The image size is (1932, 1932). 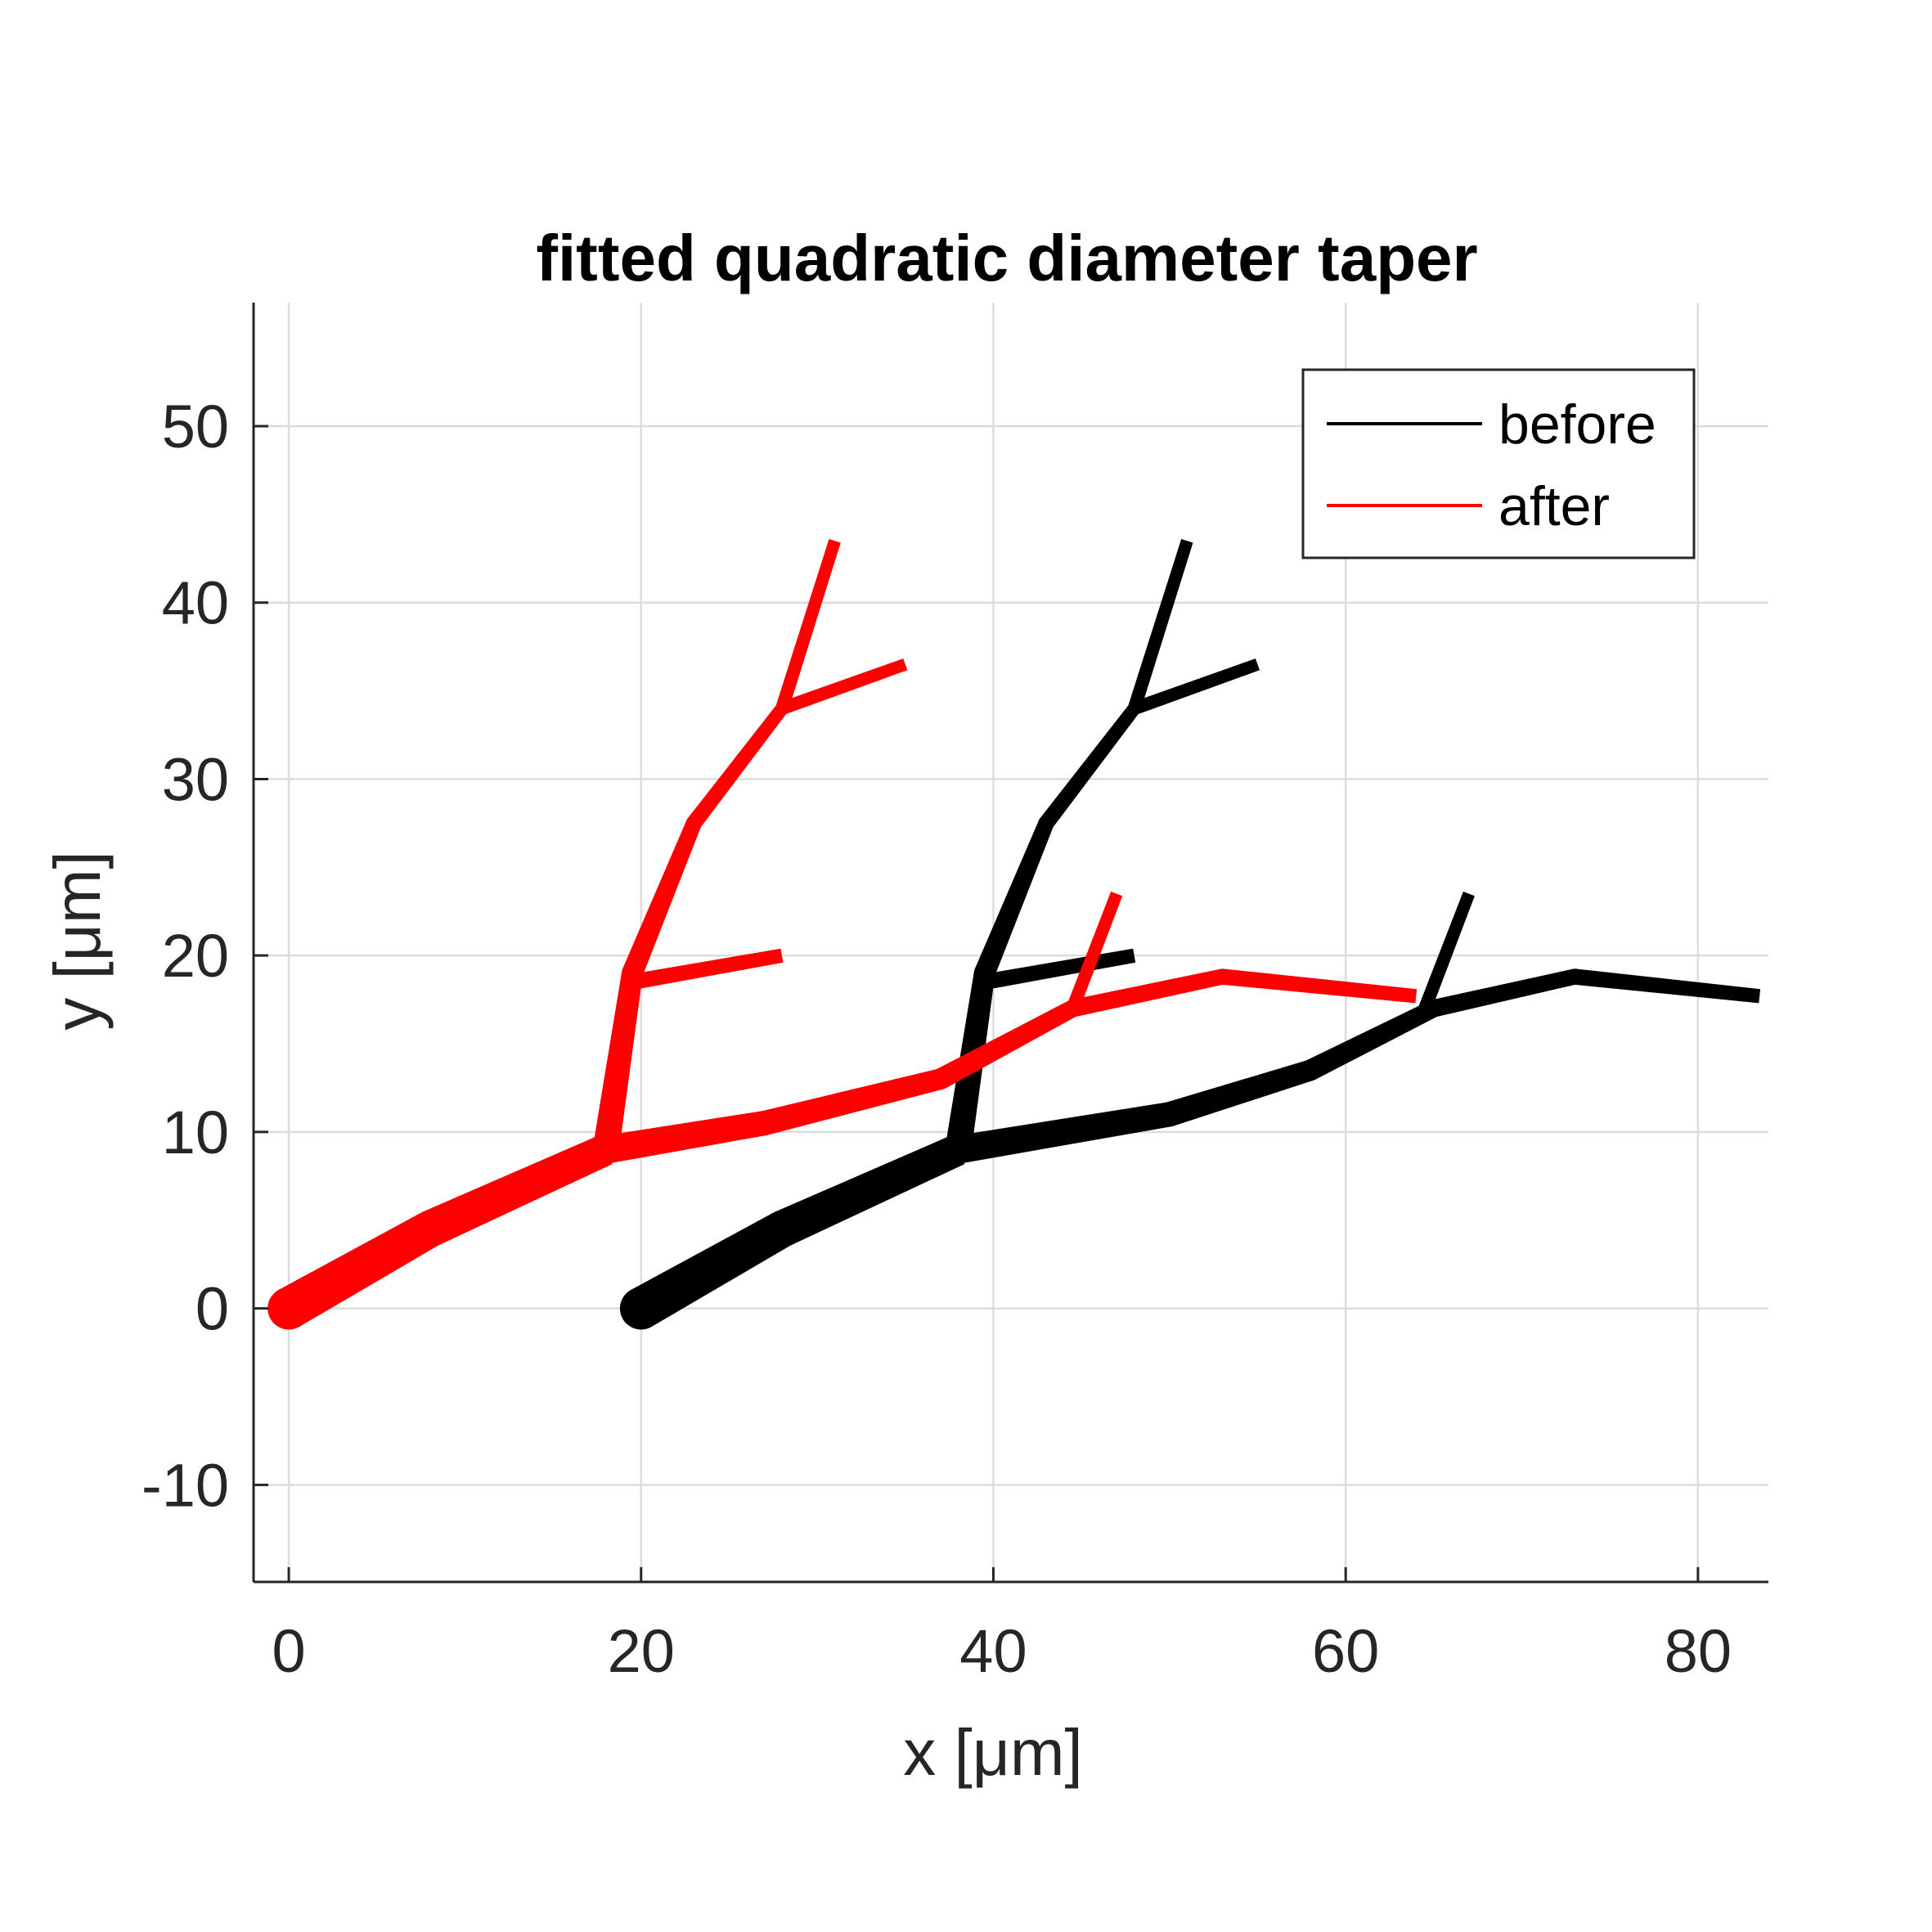 I want to click on legend-box, so click(x=1498, y=464).